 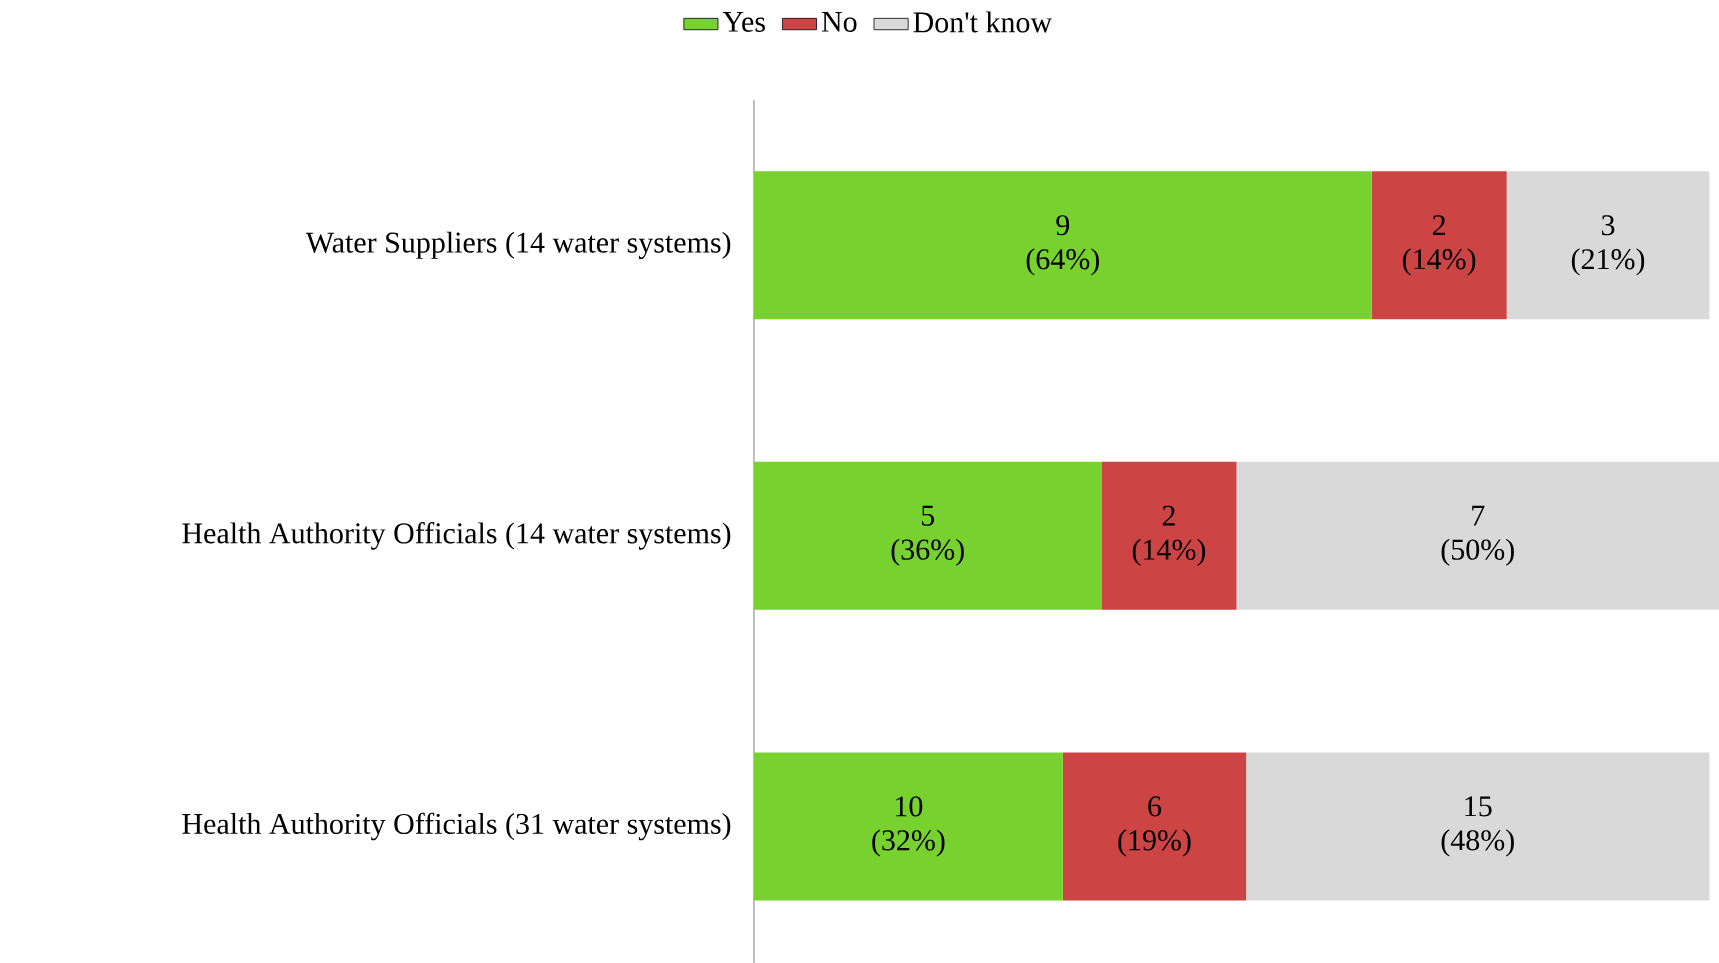 I want to click on data-label: 3 (21%), so click(x=1608, y=245).